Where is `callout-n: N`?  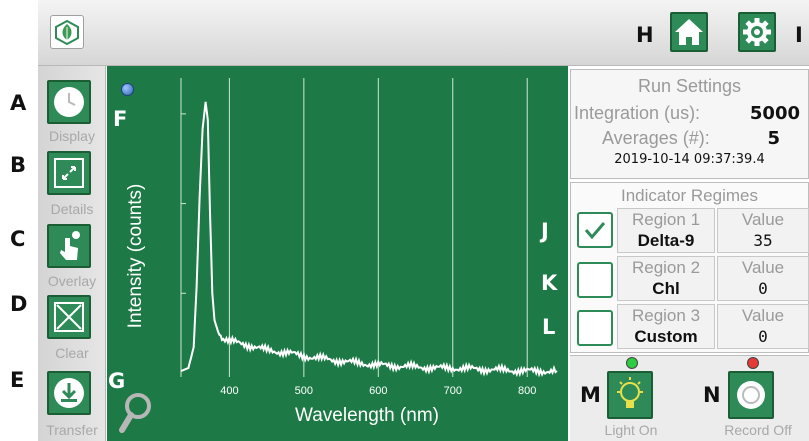 callout-n: N is located at coordinates (712, 395).